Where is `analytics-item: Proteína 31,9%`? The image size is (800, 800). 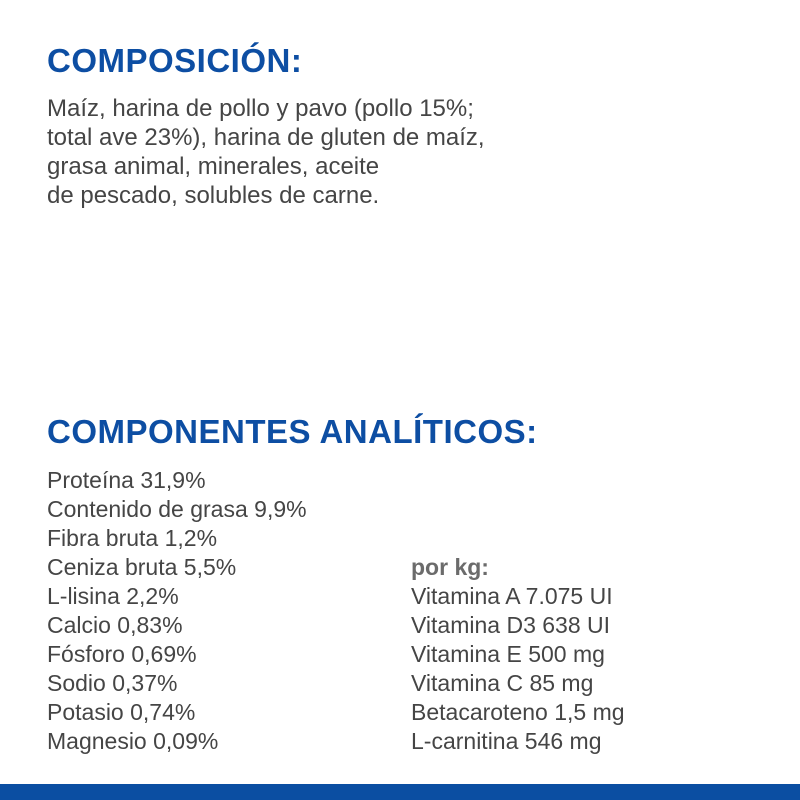 analytics-item: Proteína 31,9% is located at coordinates (126, 480).